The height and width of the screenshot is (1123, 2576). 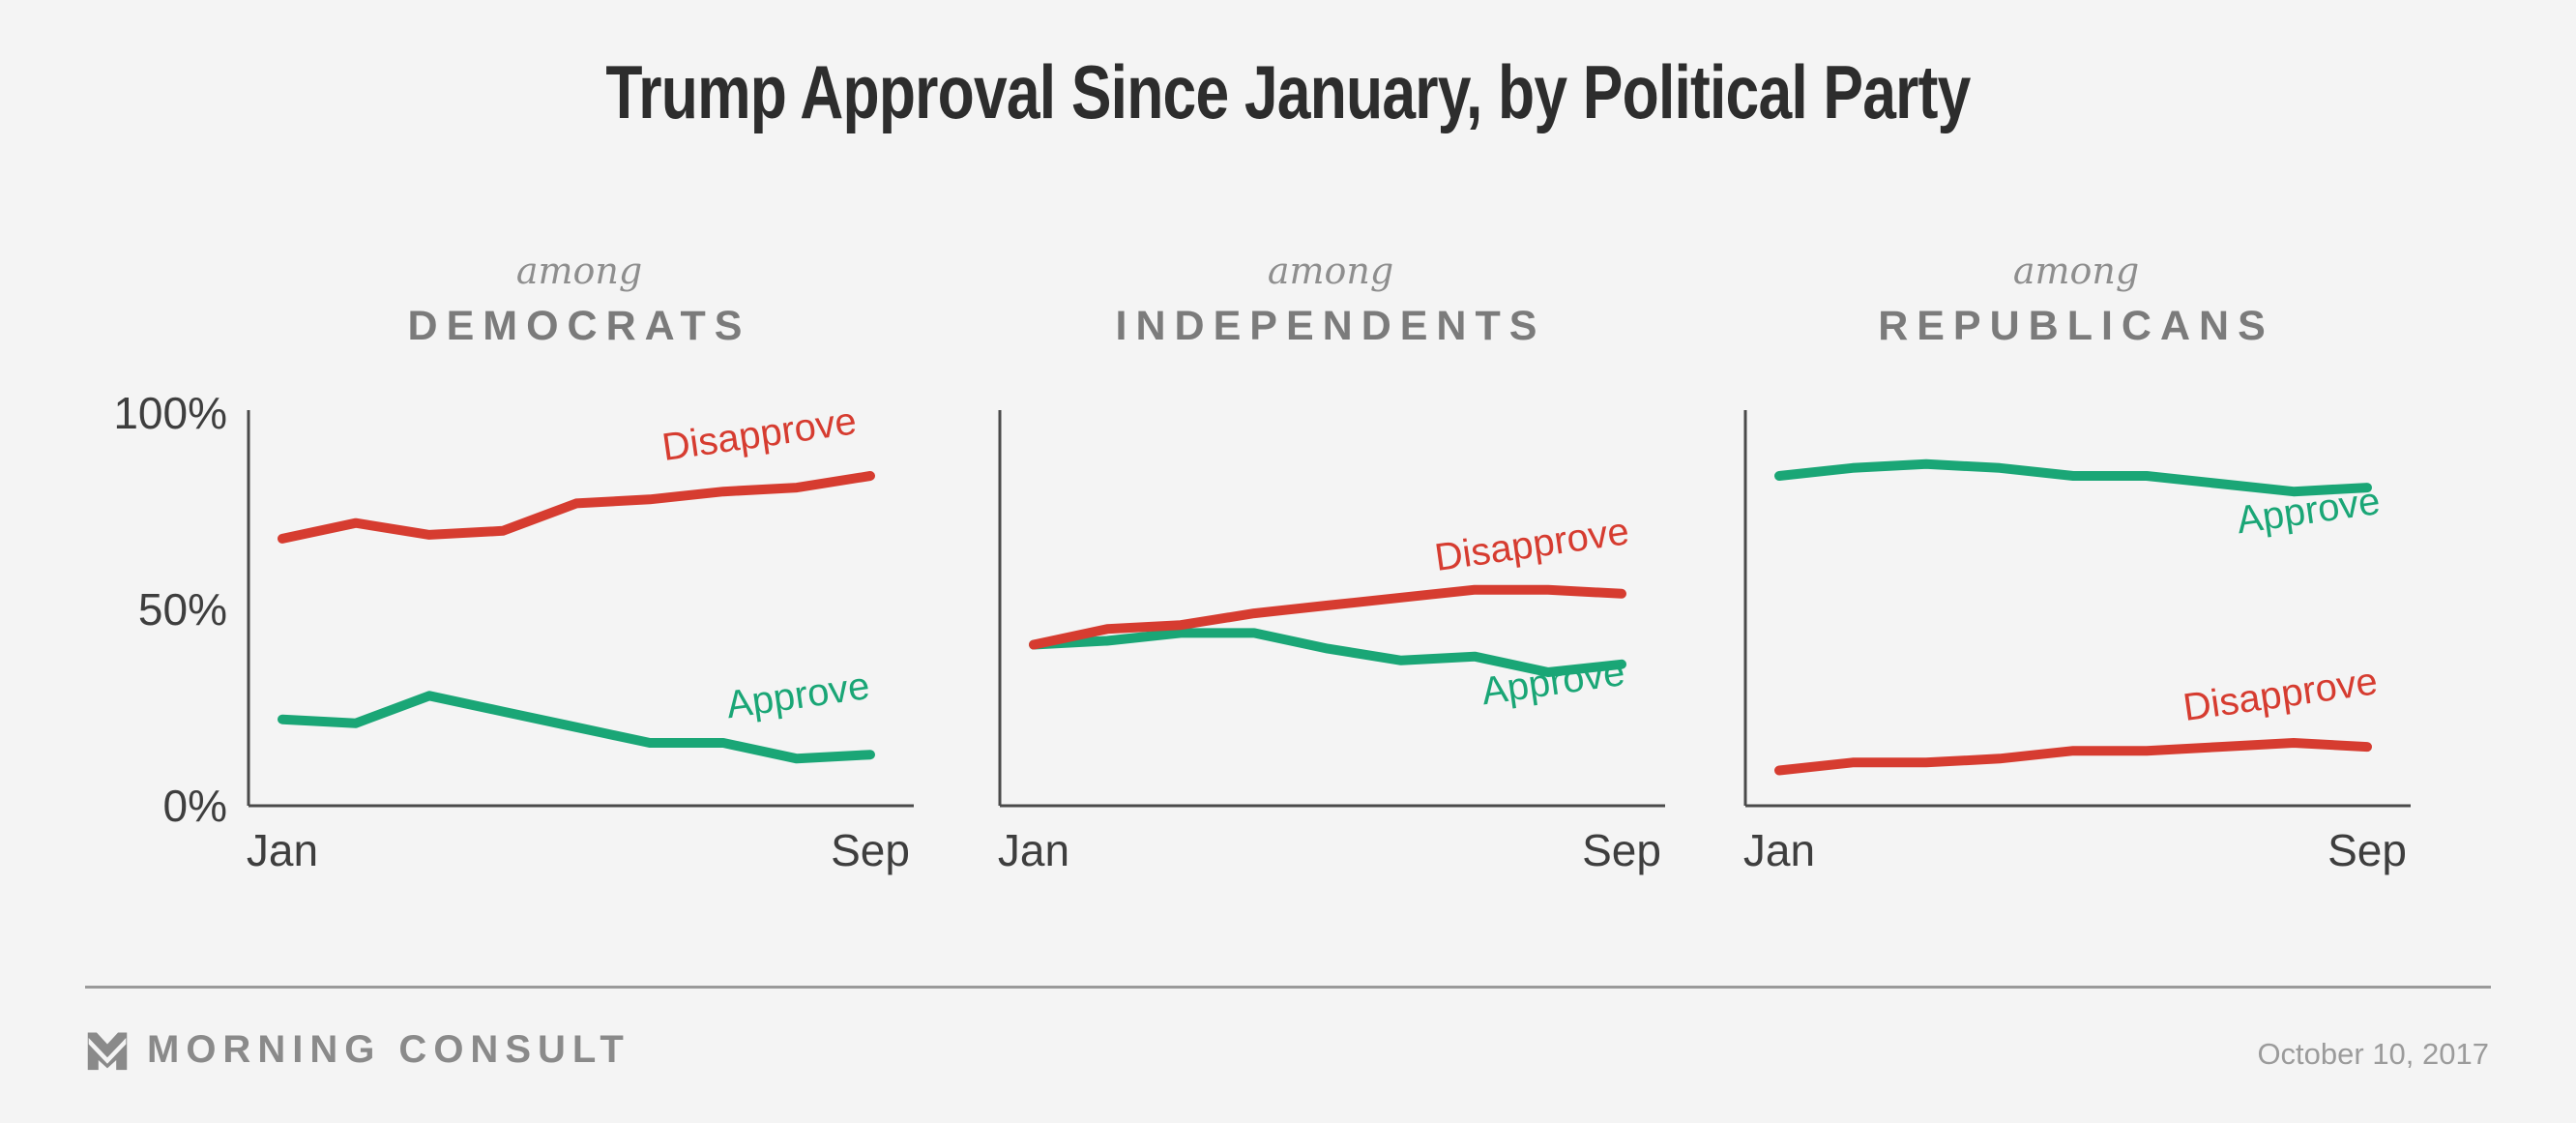 What do you see at coordinates (2076, 325) in the screenshot?
I see `party-label-republicans: REPUBLICANS` at bounding box center [2076, 325].